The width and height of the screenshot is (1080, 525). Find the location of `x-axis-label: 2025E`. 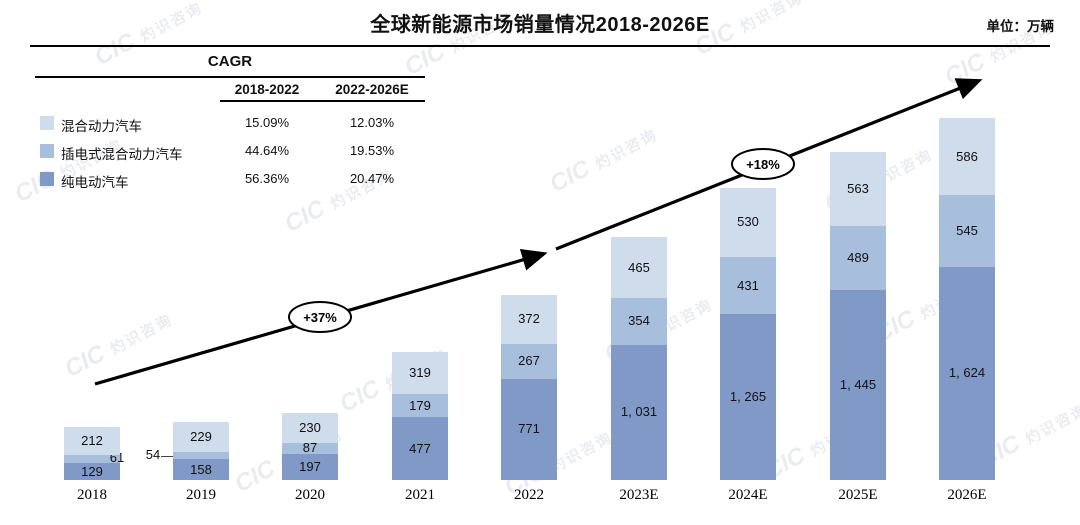

x-axis-label: 2025E is located at coordinates (858, 495).